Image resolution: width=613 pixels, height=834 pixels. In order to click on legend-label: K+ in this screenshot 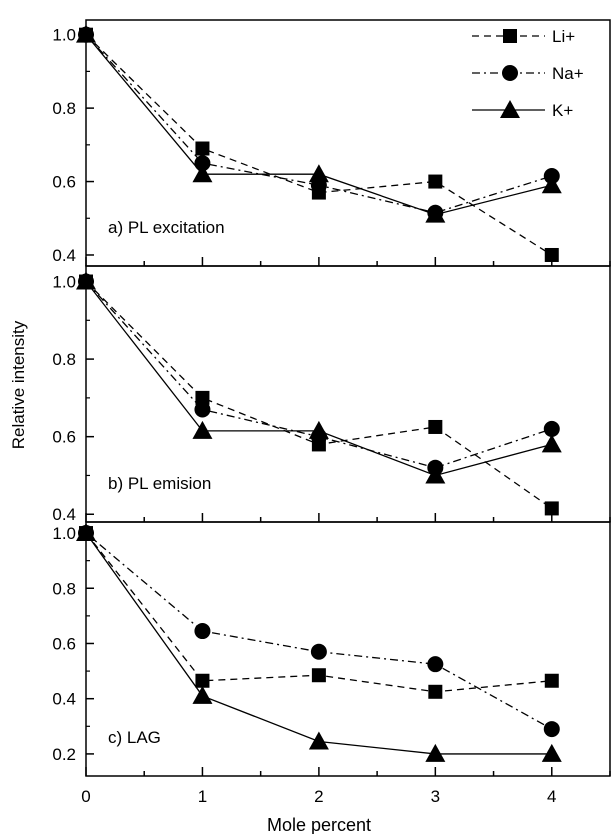, I will do `click(562, 110)`.